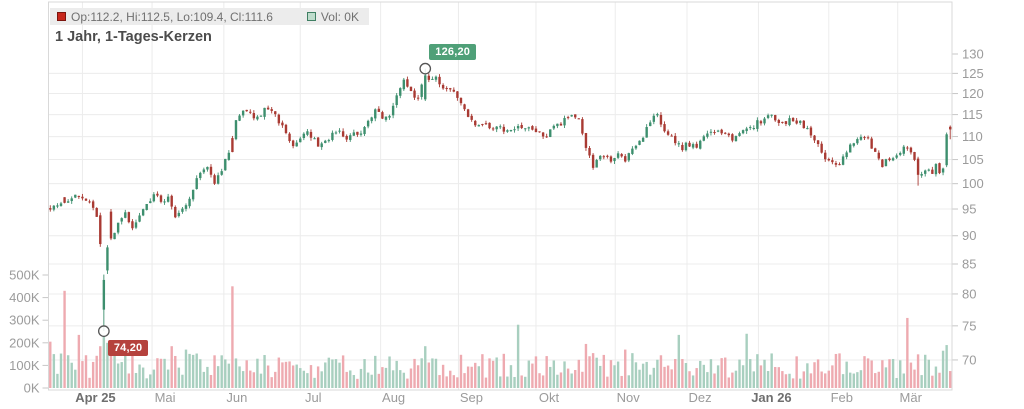 This screenshot has width=1024, height=409. What do you see at coordinates (629, 397) in the screenshot?
I see `month-label: Nov` at bounding box center [629, 397].